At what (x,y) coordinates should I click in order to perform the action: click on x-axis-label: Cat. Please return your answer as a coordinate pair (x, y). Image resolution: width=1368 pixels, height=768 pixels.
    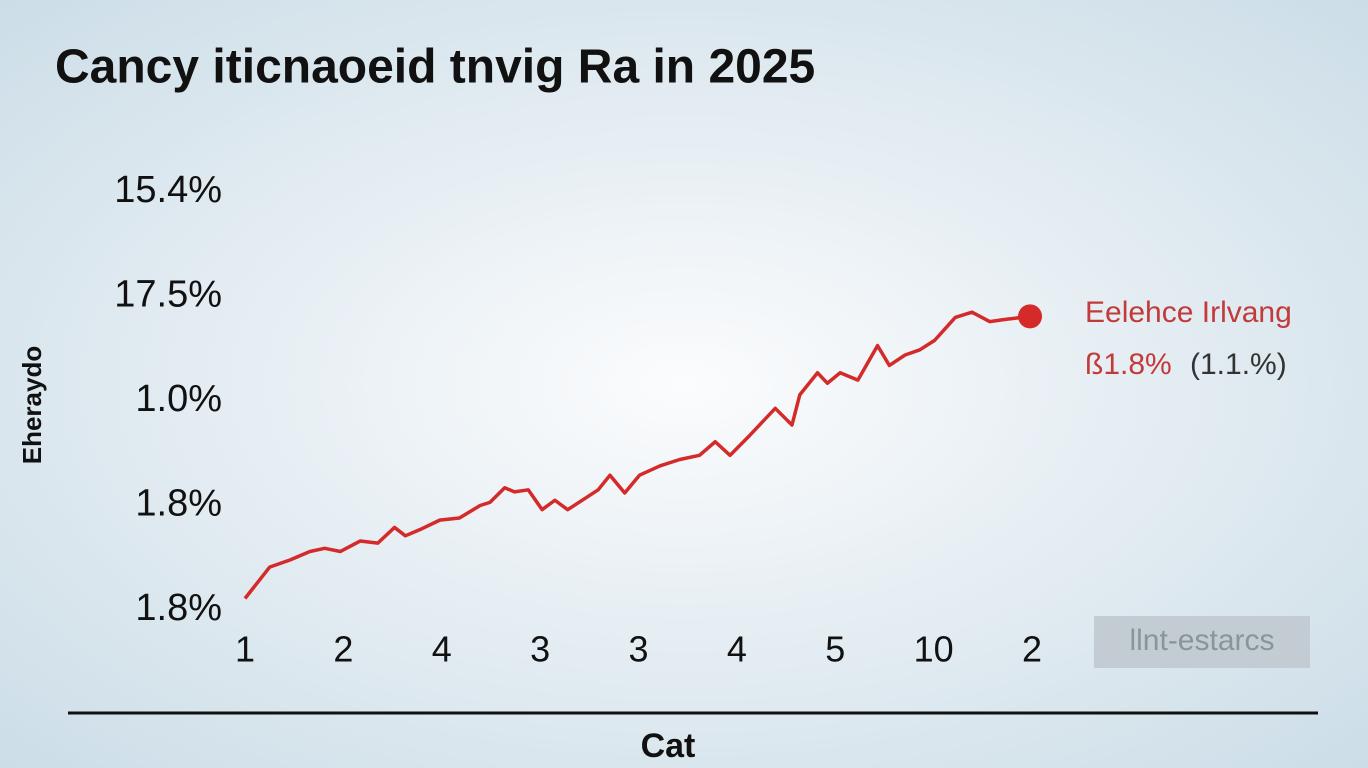
    Looking at the image, I should click on (668, 746).